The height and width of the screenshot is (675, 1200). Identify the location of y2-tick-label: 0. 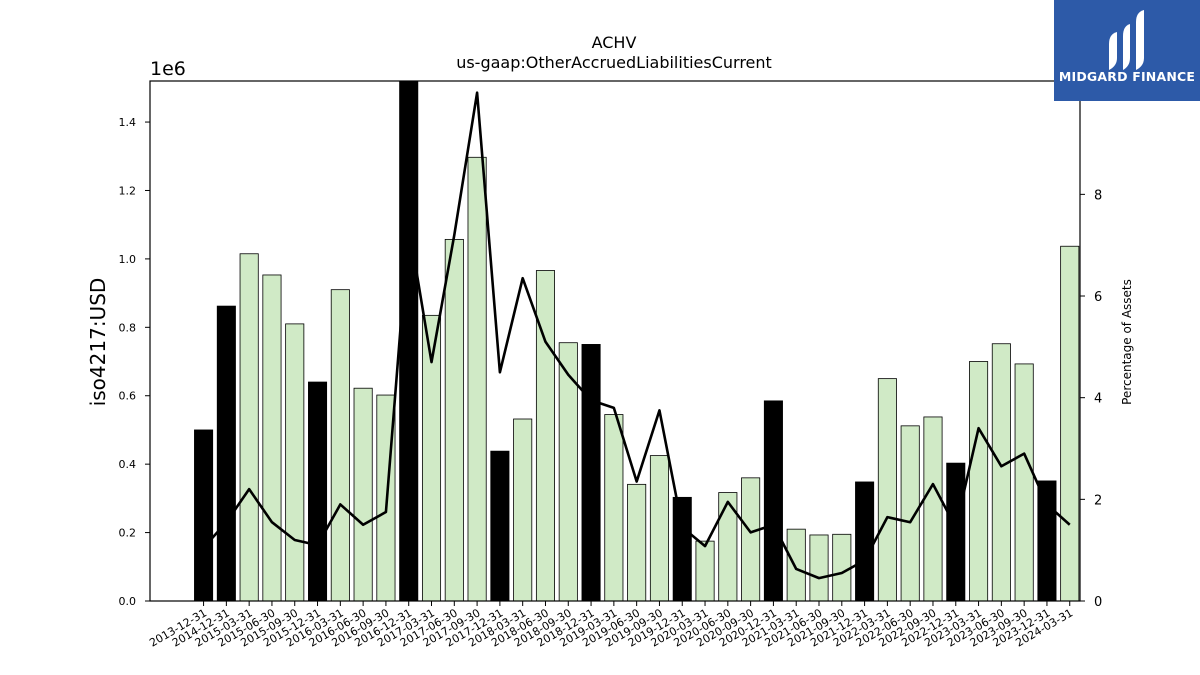
(1098, 602).